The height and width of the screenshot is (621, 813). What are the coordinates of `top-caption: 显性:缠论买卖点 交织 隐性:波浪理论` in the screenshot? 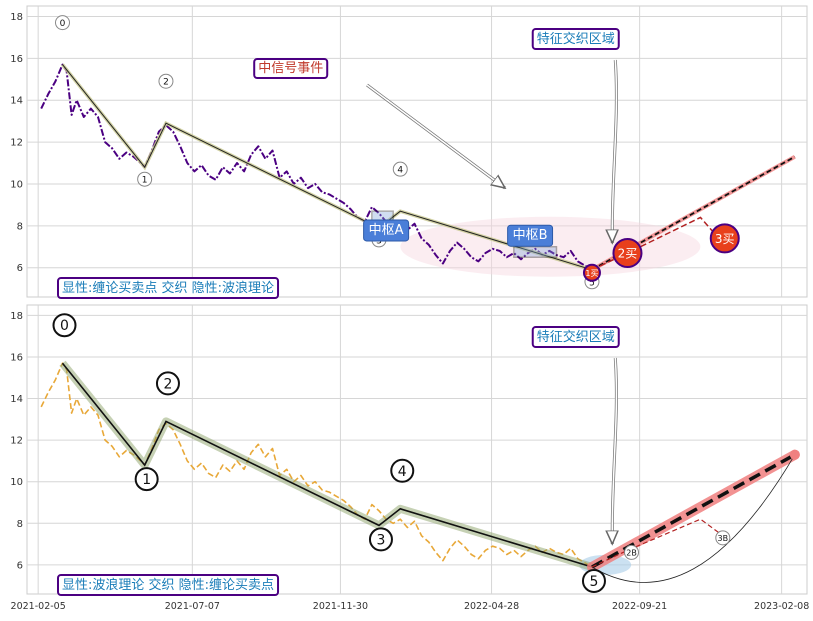 It's located at (168, 288).